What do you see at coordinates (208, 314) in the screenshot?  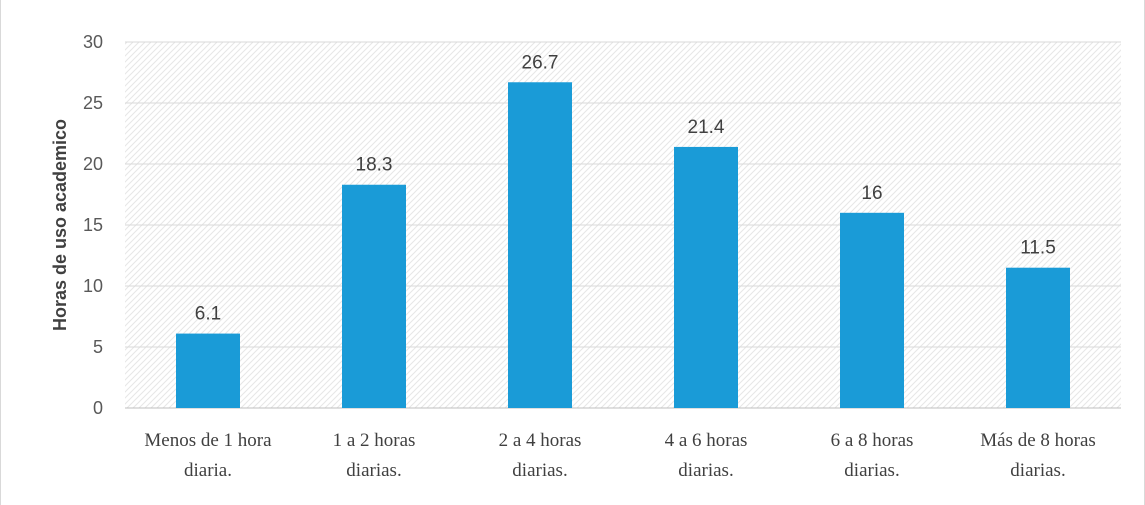 I see `data-label: 6.1` at bounding box center [208, 314].